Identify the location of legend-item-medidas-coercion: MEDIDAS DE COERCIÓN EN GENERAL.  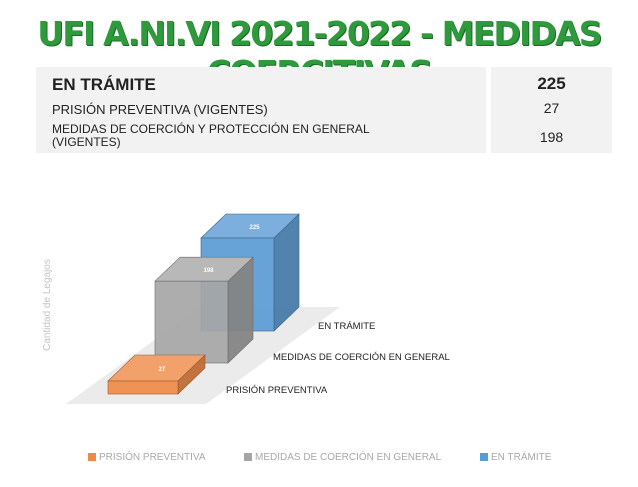
(342, 457).